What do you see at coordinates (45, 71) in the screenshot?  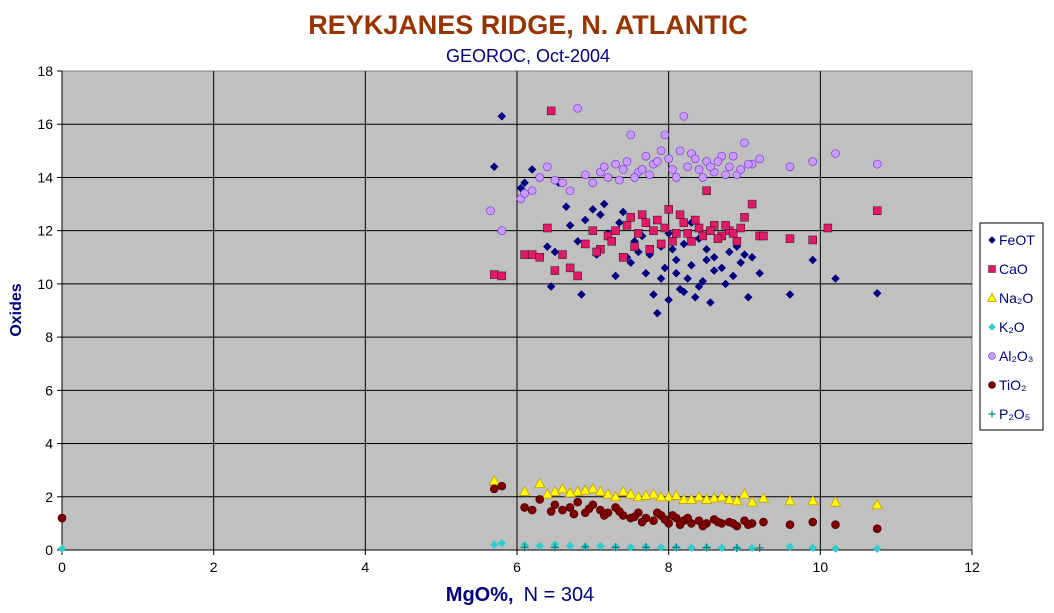 I see `y-tick-label: 18` at bounding box center [45, 71].